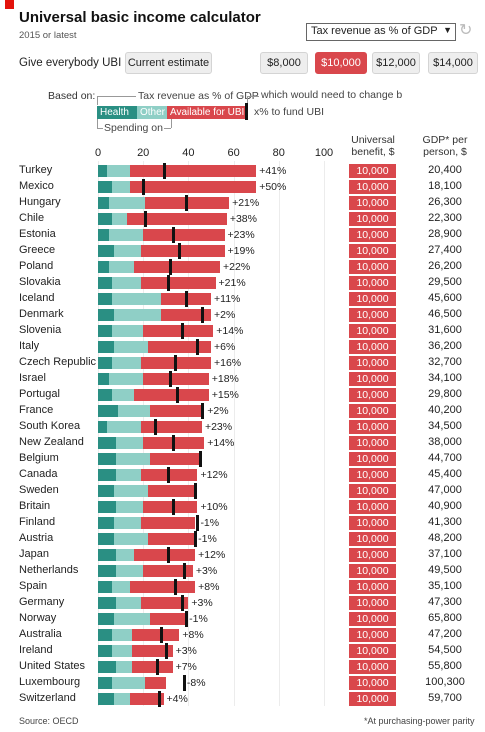  What do you see at coordinates (242, 619) in the screenshot?
I see `table-row: Norway -1% 10,000 65,800` at bounding box center [242, 619].